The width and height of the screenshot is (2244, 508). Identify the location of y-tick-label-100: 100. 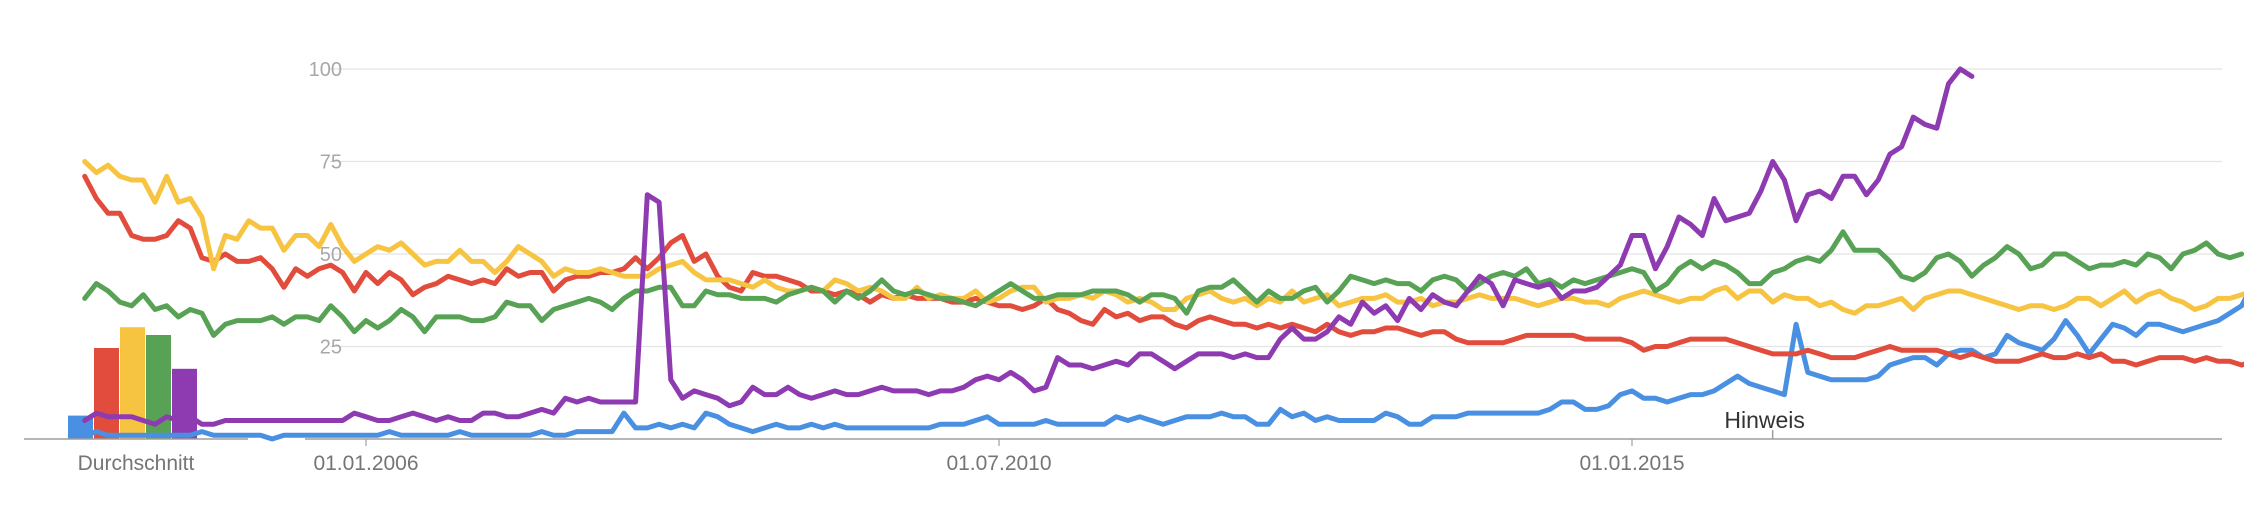
(325, 70).